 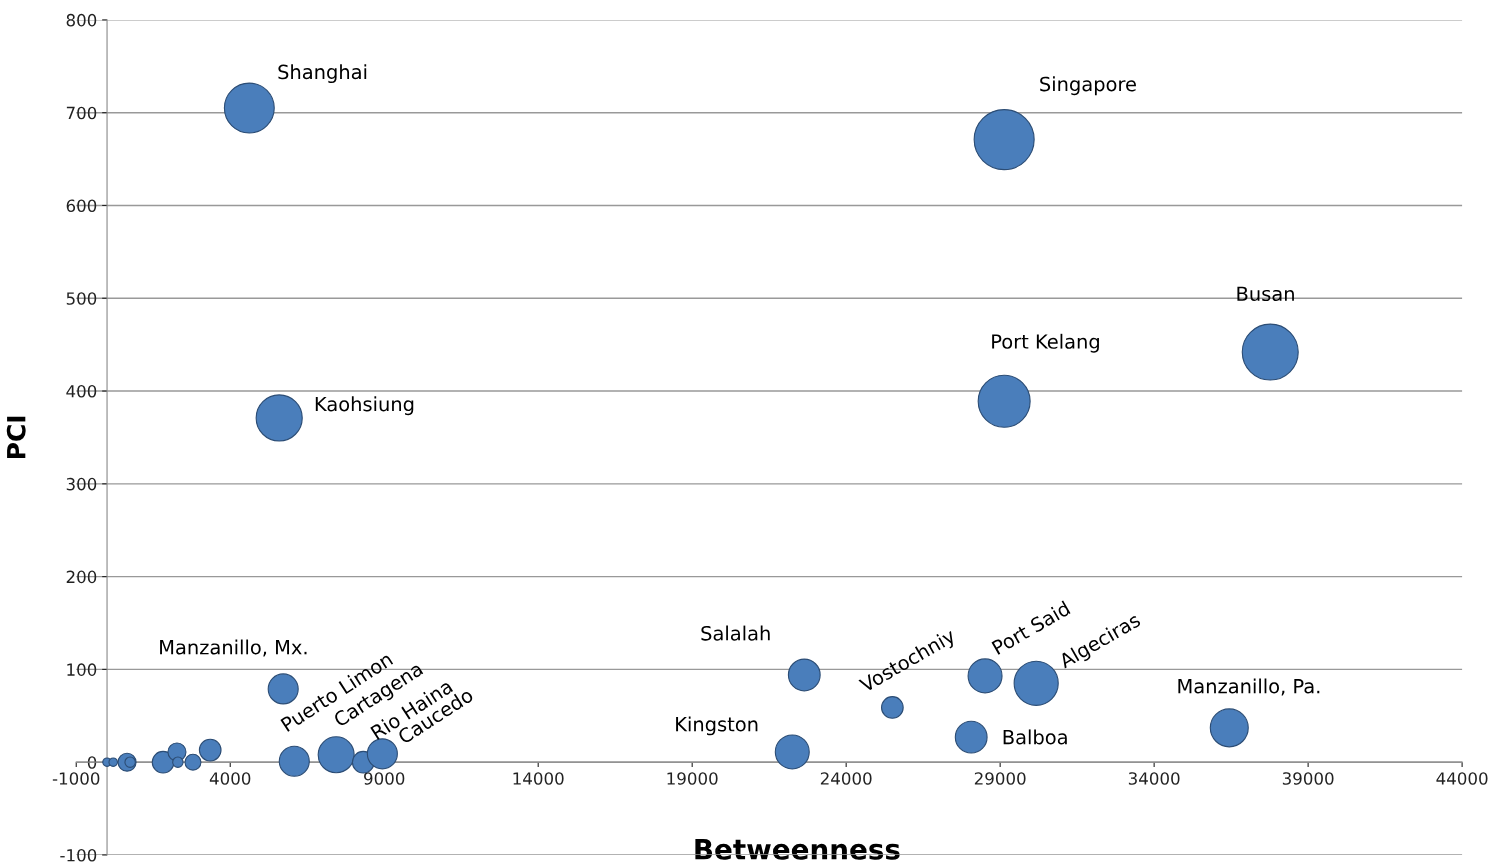 What do you see at coordinates (692, 778) in the screenshot?
I see `x-tick-label: 19000` at bounding box center [692, 778].